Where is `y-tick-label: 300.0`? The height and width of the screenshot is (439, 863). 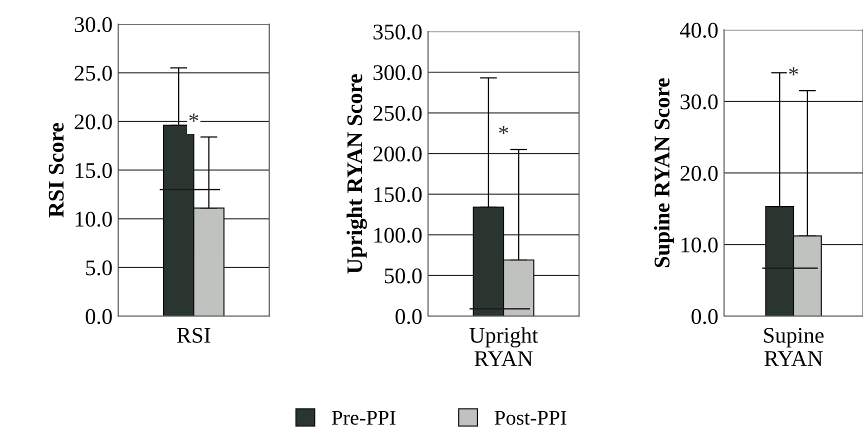
y-tick-label: 300.0 is located at coordinates (398, 72).